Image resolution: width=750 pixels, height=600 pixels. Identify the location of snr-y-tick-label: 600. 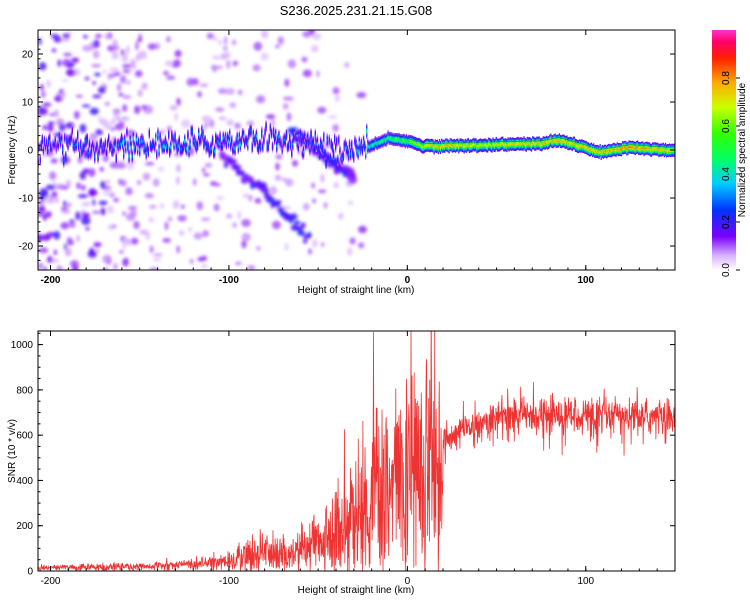
(24, 436).